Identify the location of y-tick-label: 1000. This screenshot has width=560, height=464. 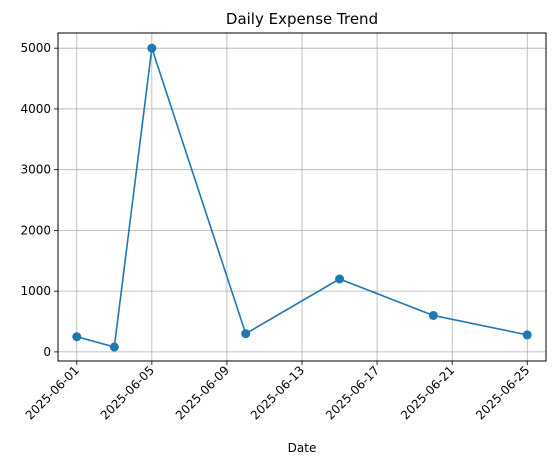
(35, 291).